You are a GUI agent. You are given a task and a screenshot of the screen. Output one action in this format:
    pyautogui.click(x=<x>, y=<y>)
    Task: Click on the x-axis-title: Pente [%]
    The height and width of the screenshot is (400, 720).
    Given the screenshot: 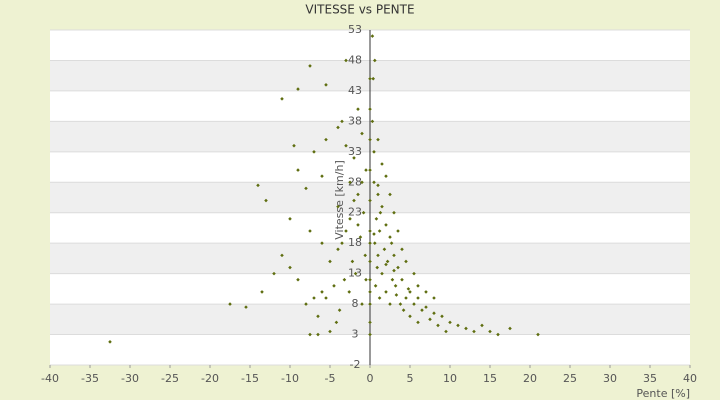 What is the action you would take?
    pyautogui.click(x=663, y=393)
    